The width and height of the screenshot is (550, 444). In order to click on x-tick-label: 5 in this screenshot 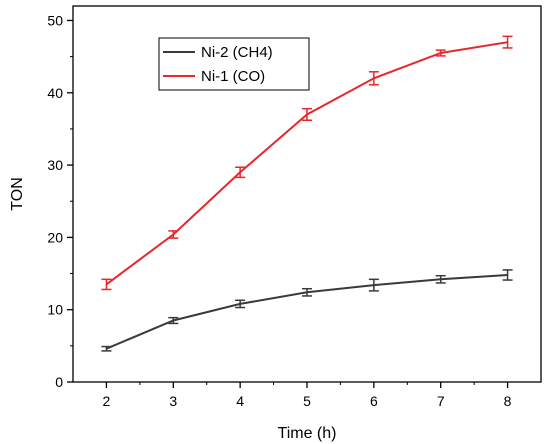, I will do `click(307, 401)`.